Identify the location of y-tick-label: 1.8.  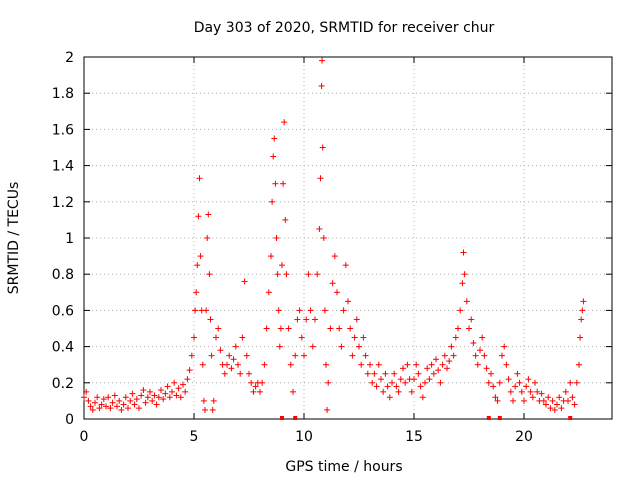
(63, 94).